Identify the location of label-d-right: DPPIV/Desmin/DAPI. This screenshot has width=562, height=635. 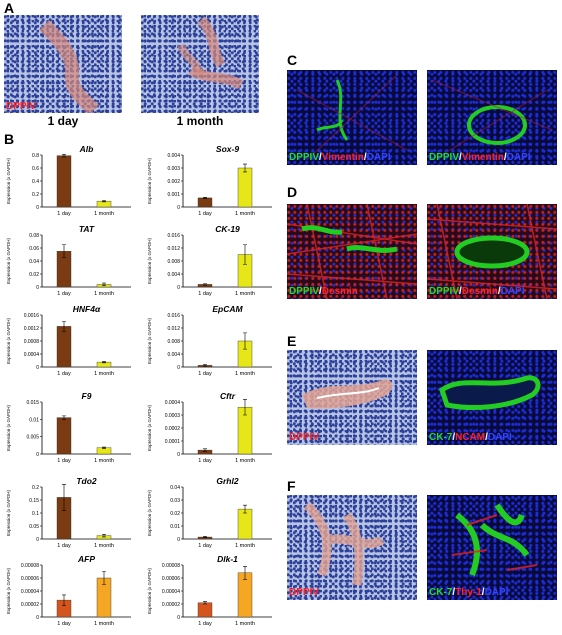
(477, 291).